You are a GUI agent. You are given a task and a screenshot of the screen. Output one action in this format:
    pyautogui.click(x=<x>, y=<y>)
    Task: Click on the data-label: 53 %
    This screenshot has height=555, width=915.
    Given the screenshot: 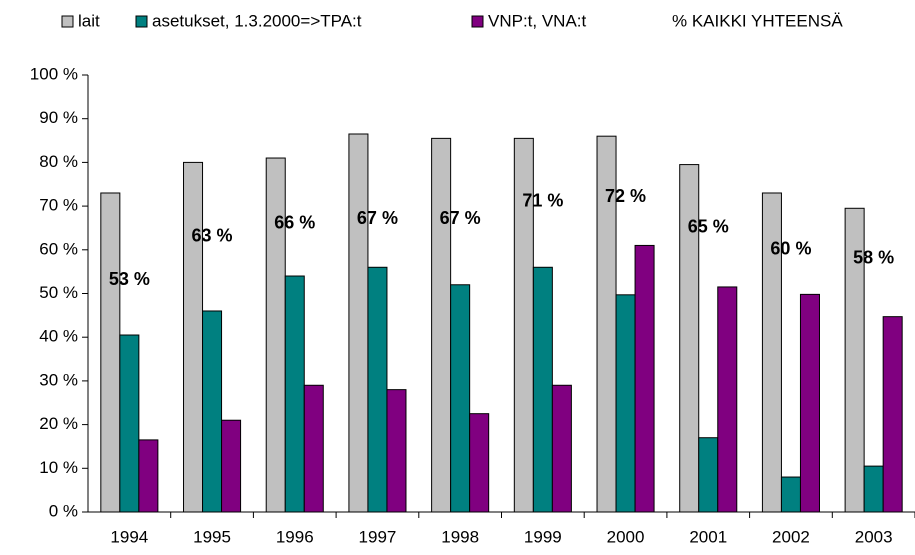 What is the action you would take?
    pyautogui.click(x=129, y=279)
    